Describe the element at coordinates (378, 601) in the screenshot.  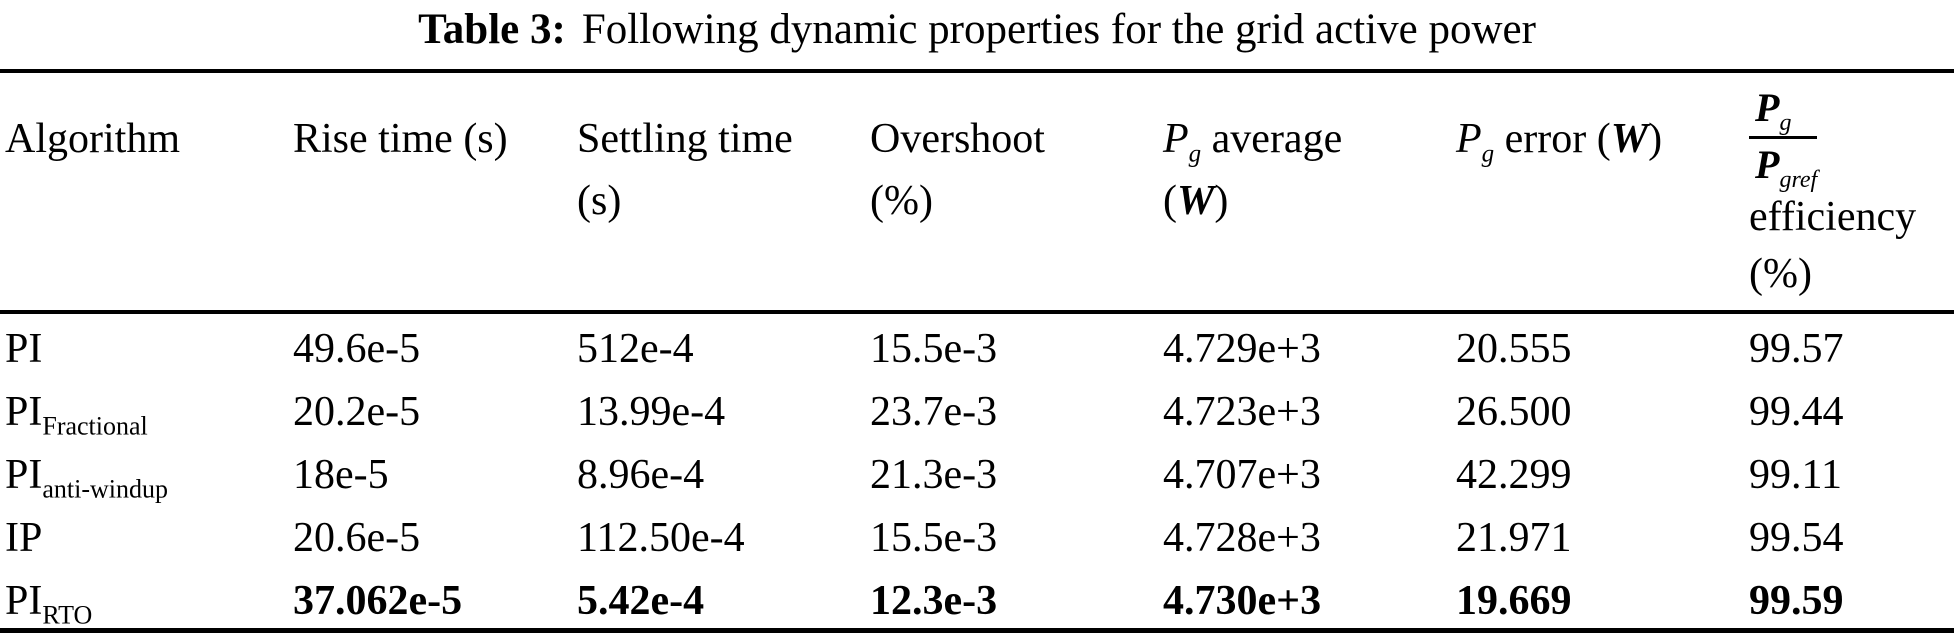
I see `cell-rise-time: 37.062e-5` at that location.